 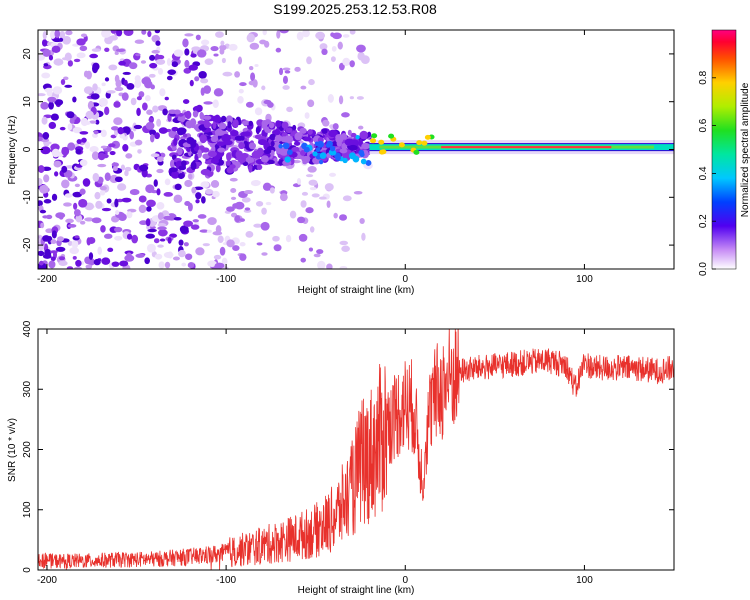 I want to click on colorbar-label: Normalized spectral amplitude, so click(x=745, y=149).